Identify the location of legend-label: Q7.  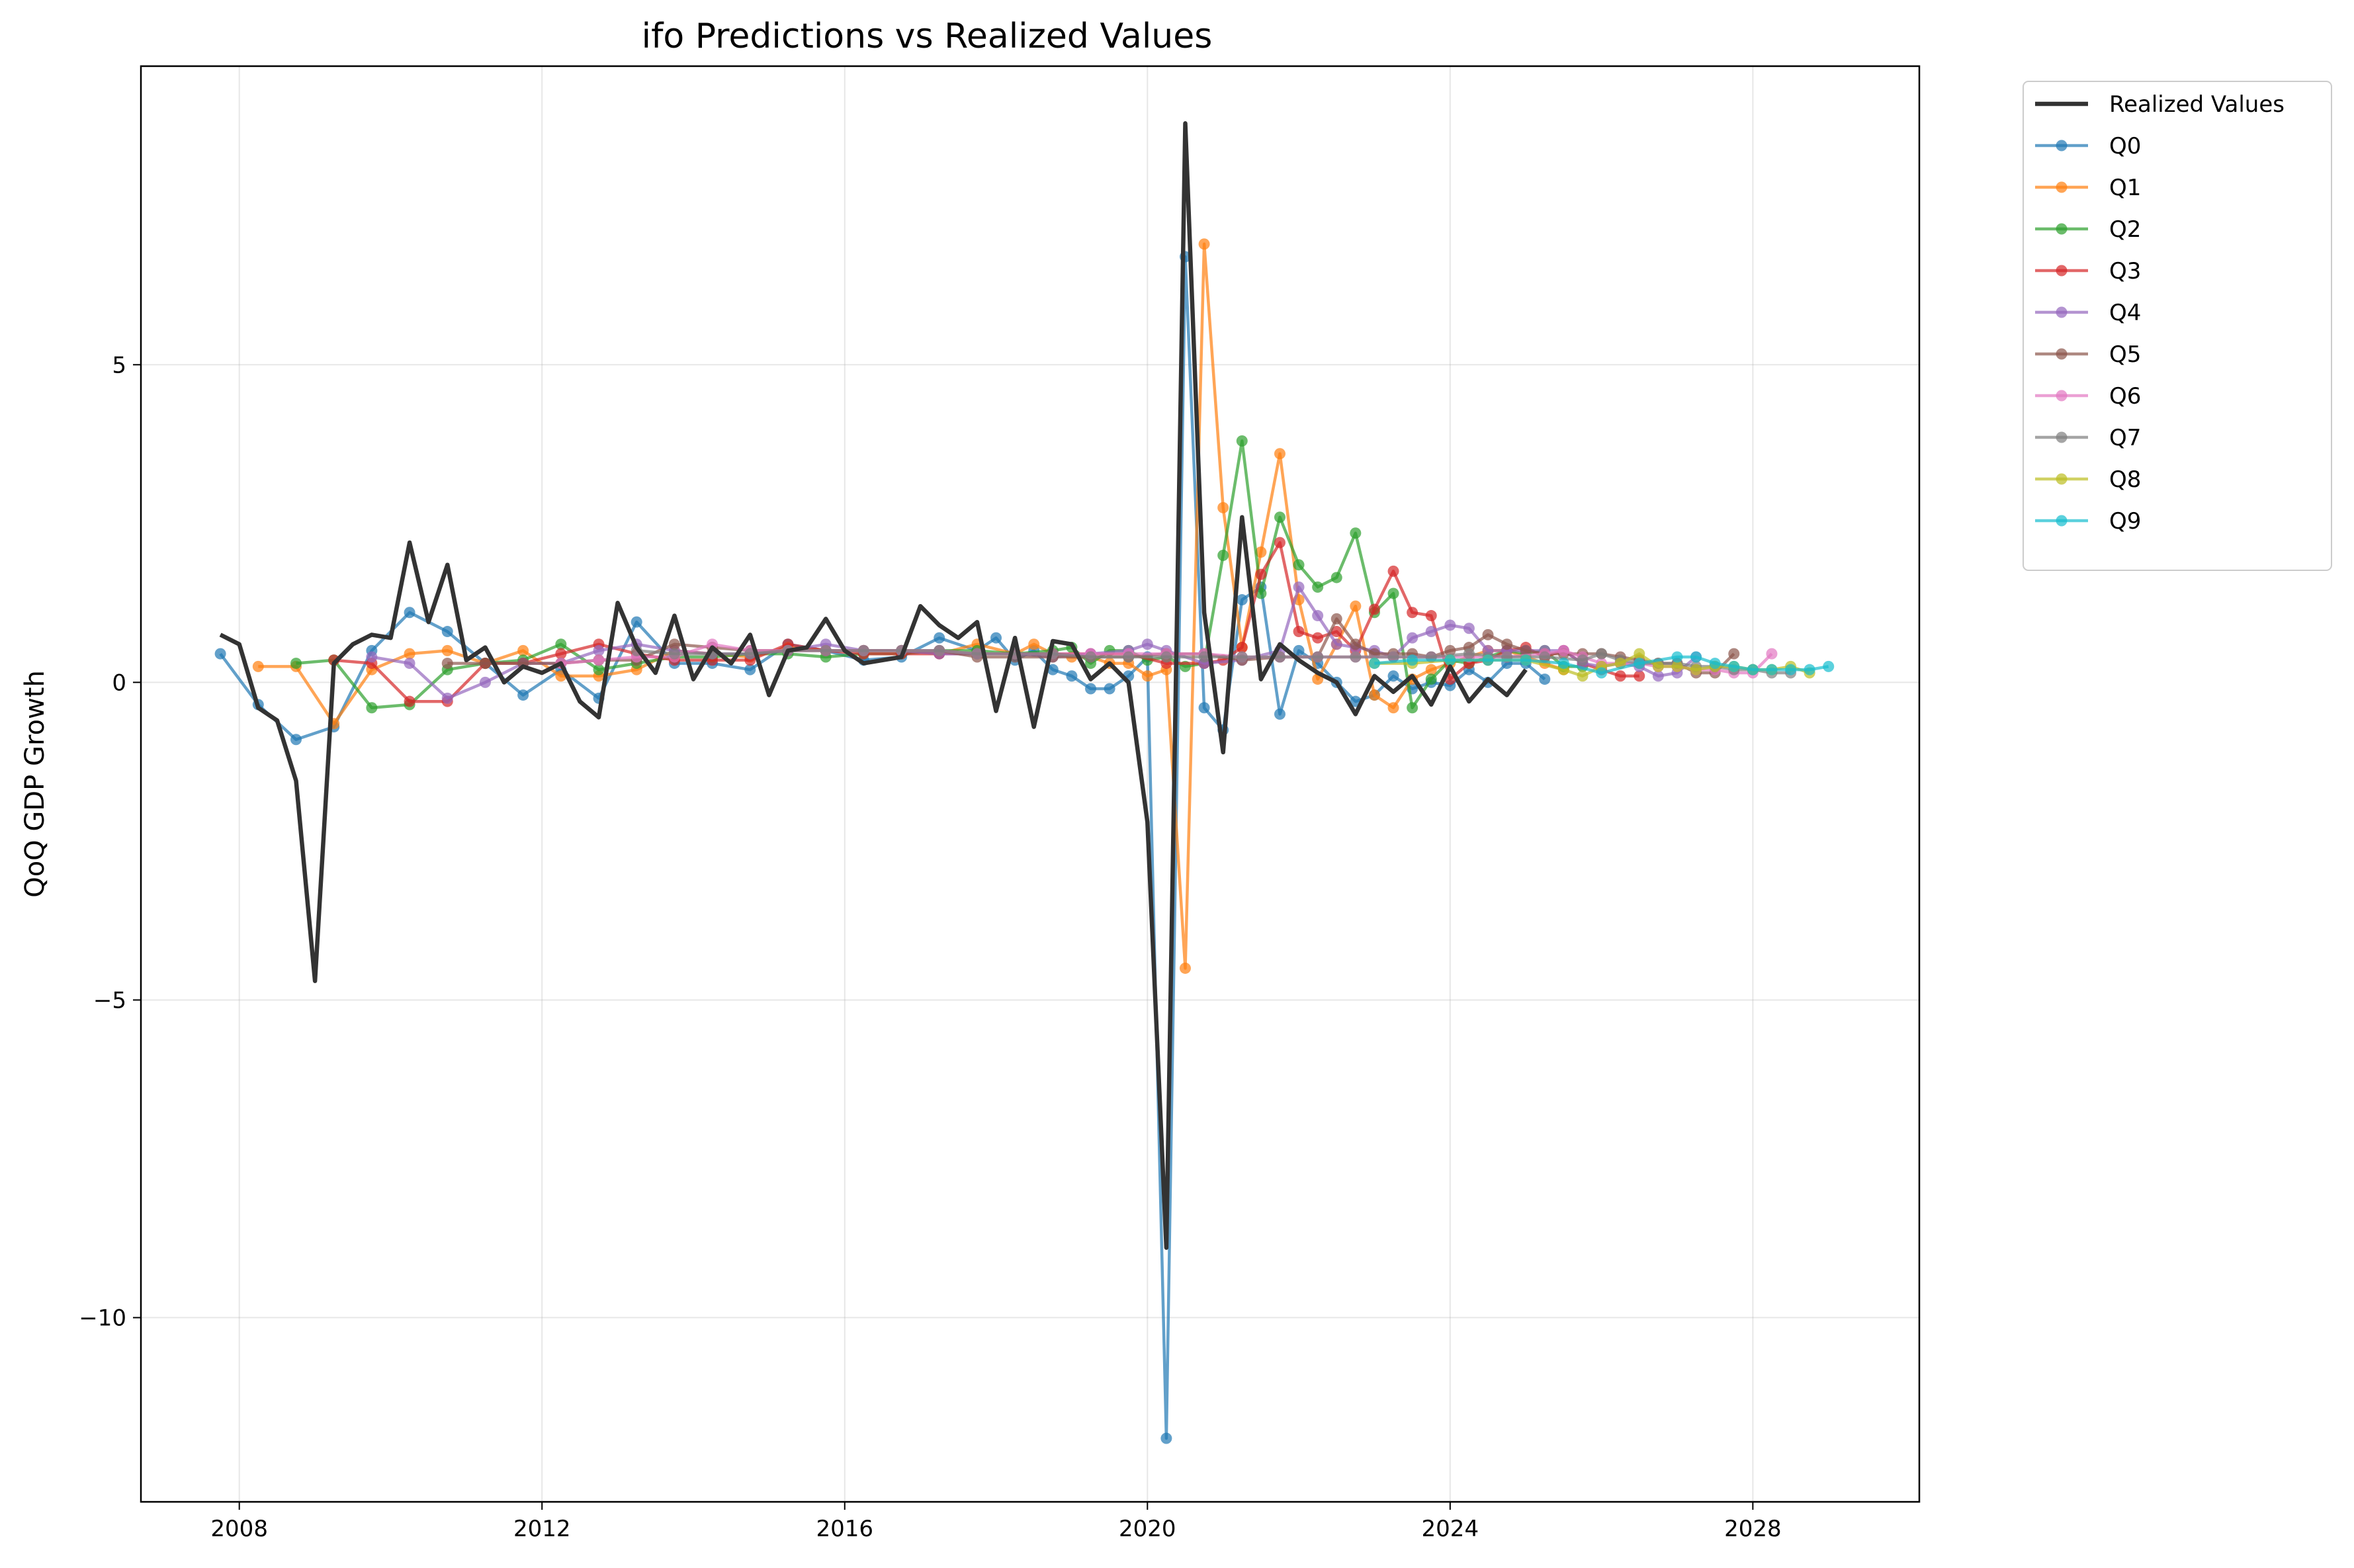
(2125, 438).